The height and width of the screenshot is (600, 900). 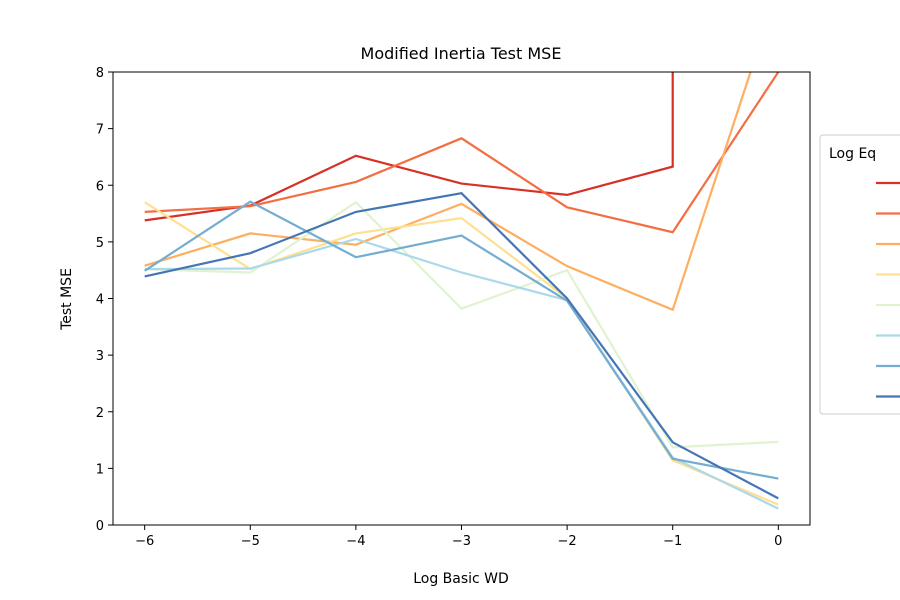 What do you see at coordinates (100, 130) in the screenshot?
I see `y-tick-label: 7` at bounding box center [100, 130].